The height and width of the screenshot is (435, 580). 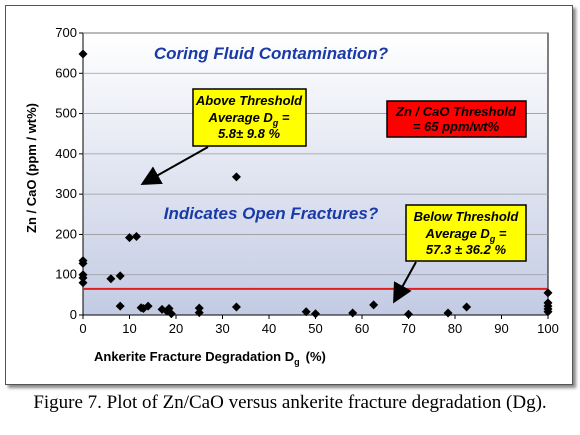 What do you see at coordinates (82, 328) in the screenshot?
I see `x-tick-label: 0` at bounding box center [82, 328].